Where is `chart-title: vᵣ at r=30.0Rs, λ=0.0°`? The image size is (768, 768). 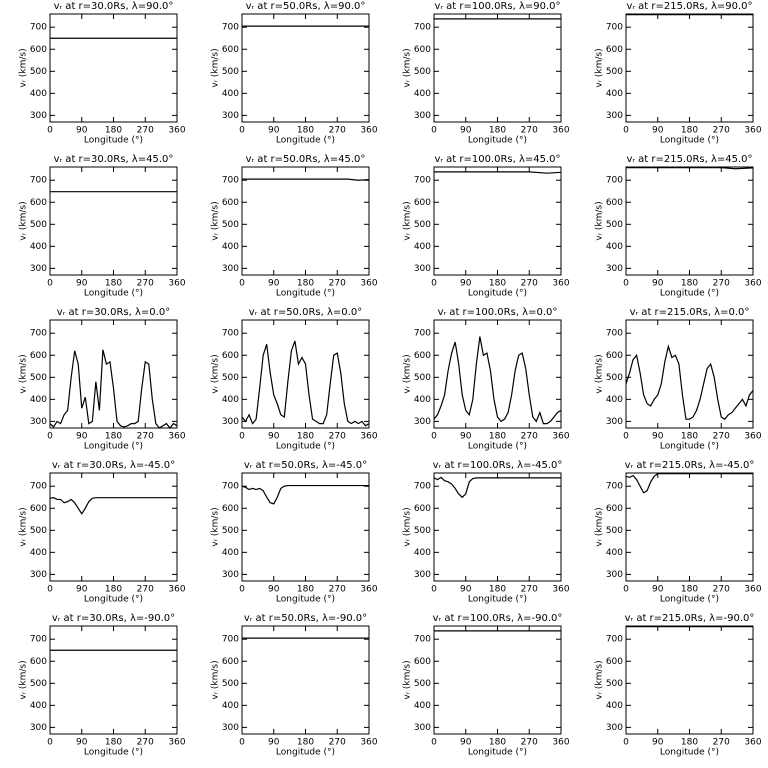 chart-title: vᵣ at r=30.0Rs, λ=0.0° is located at coordinates (113, 312).